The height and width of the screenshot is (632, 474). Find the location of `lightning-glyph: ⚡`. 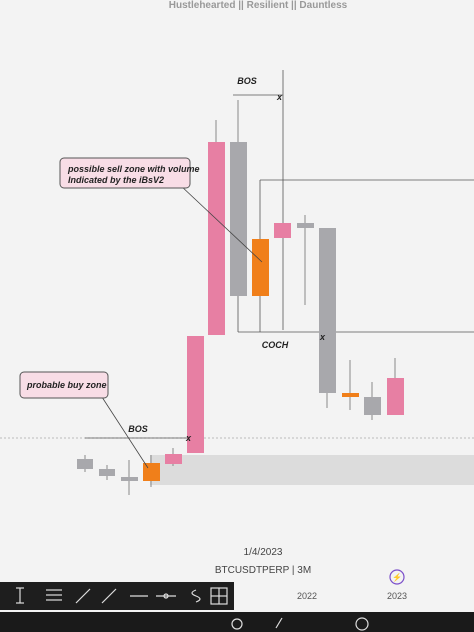

lightning-glyph: ⚡ is located at coordinates (397, 577).